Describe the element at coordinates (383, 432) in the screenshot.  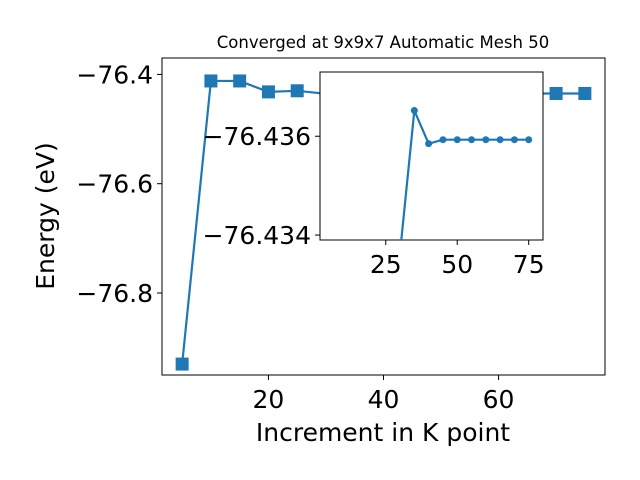
I see `x-axis-label: Increment in K point` at that location.